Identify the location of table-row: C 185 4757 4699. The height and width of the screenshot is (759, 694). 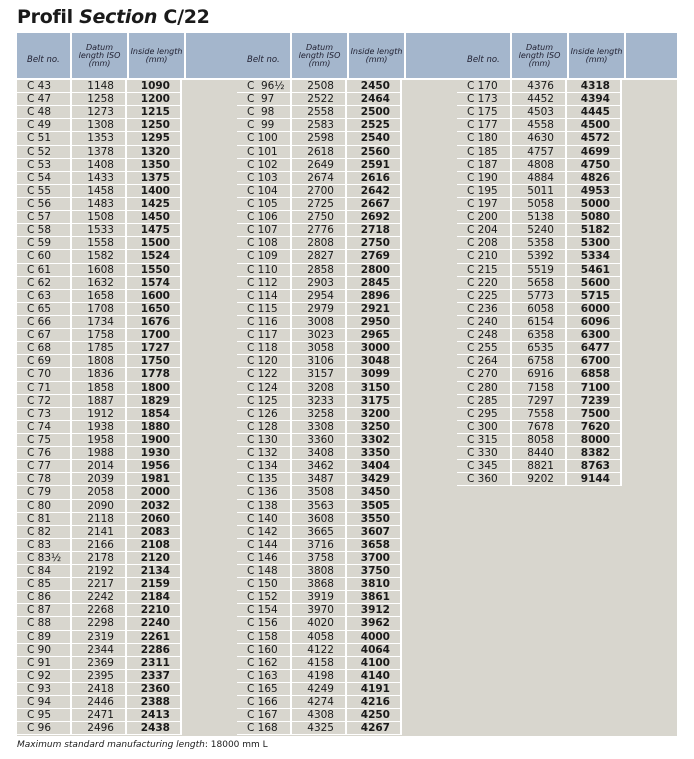
(567, 152).